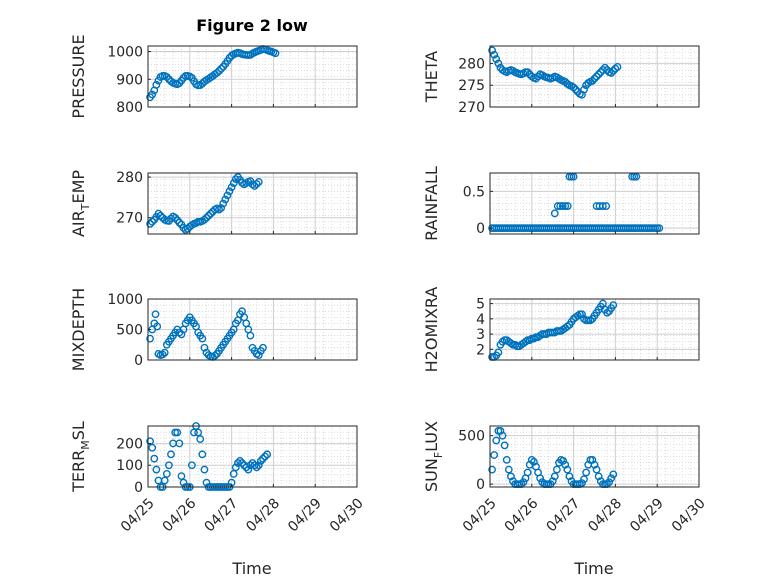  Describe the element at coordinates (85, 445) in the screenshot. I see `y-axis-label-subscript: M` at that location.